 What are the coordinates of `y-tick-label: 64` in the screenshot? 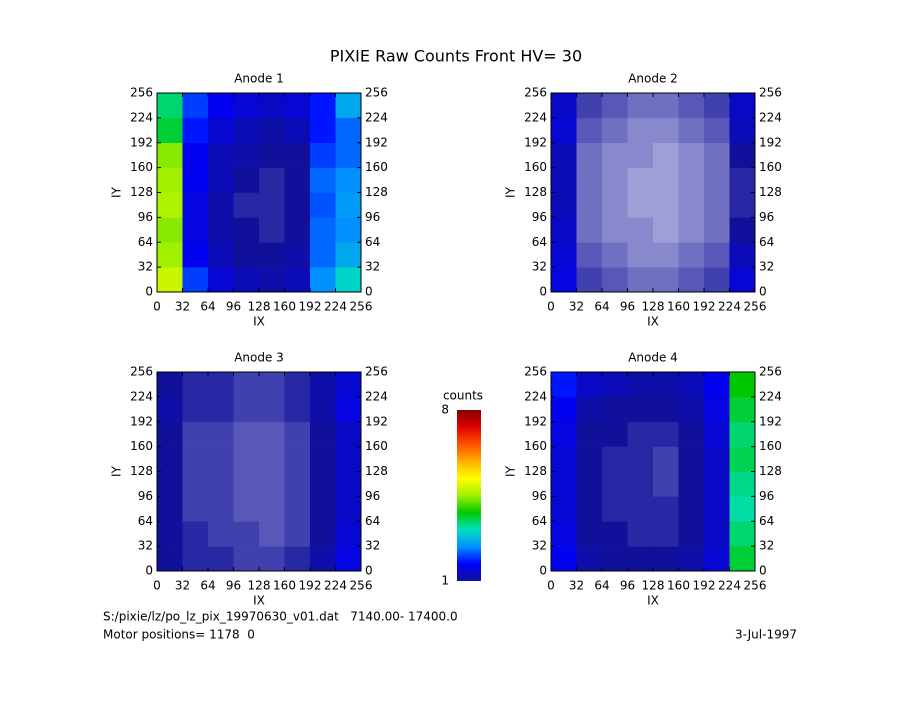 It's located at (539, 521).